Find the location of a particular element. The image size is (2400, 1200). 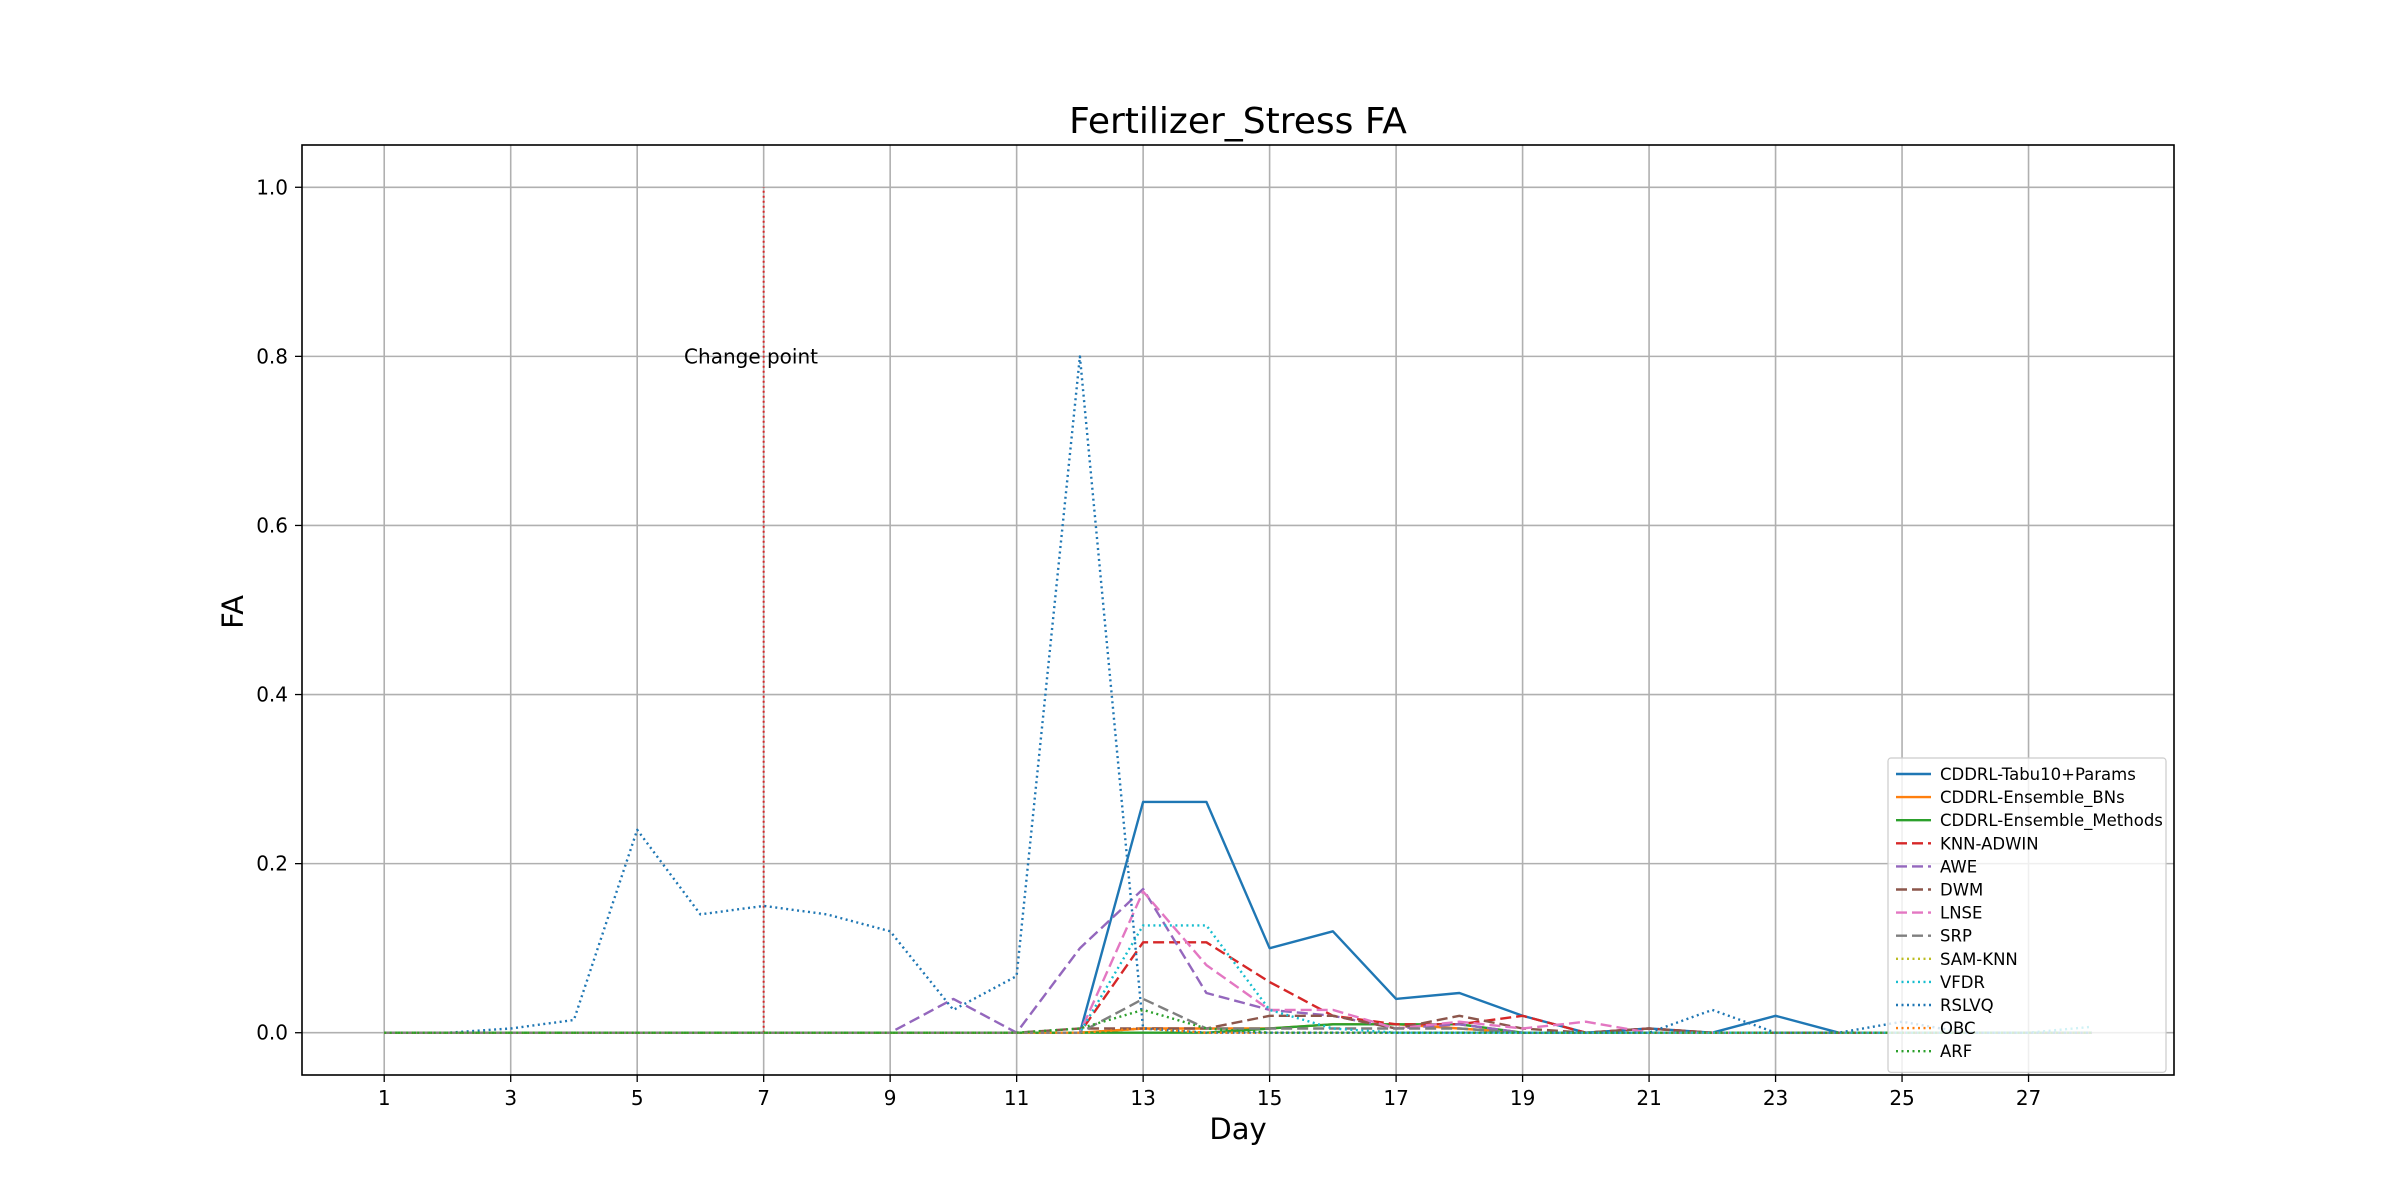

x-tick-label: 11 is located at coordinates (1016, 1098).